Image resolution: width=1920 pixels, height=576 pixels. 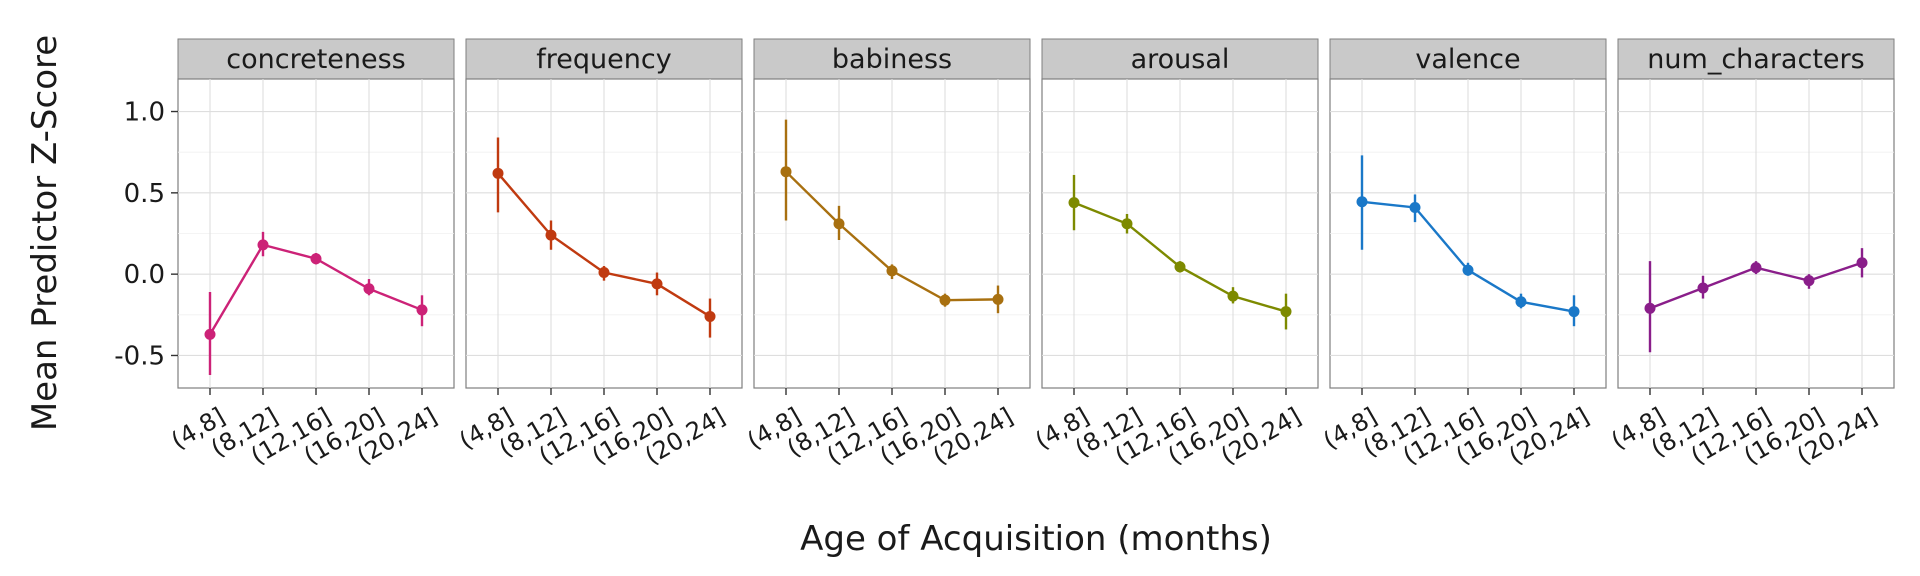 What do you see at coordinates (45, 233) in the screenshot?
I see `y-axis-title: Mean Predictor Z-Score` at bounding box center [45, 233].